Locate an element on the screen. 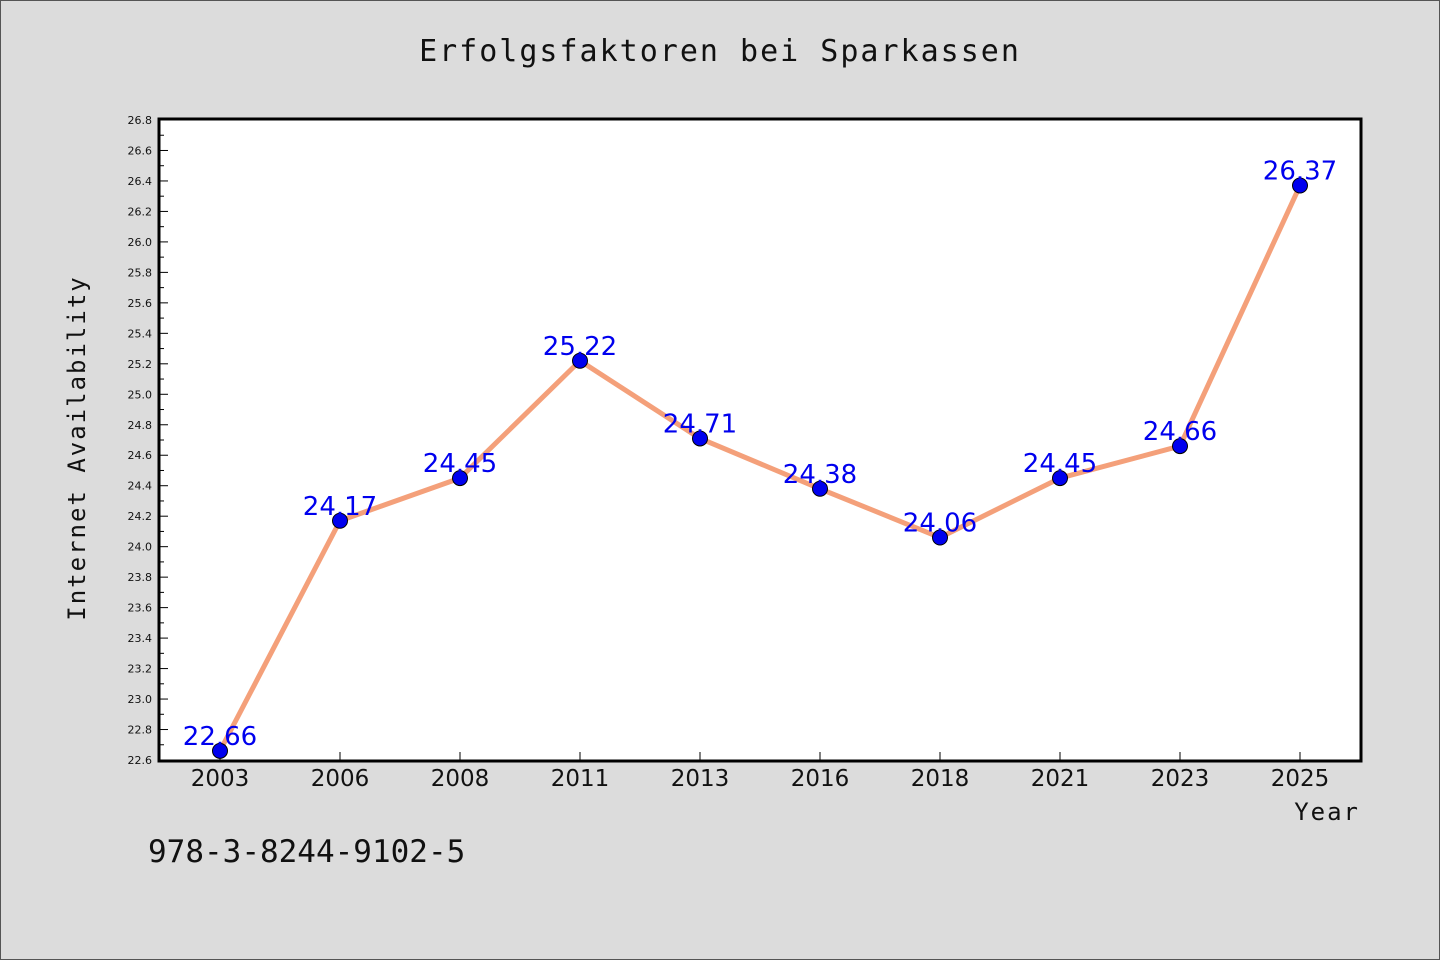 This screenshot has height=960, width=1440. isbn-footer: 978-3-8244-9102-5 is located at coordinates (307, 852).